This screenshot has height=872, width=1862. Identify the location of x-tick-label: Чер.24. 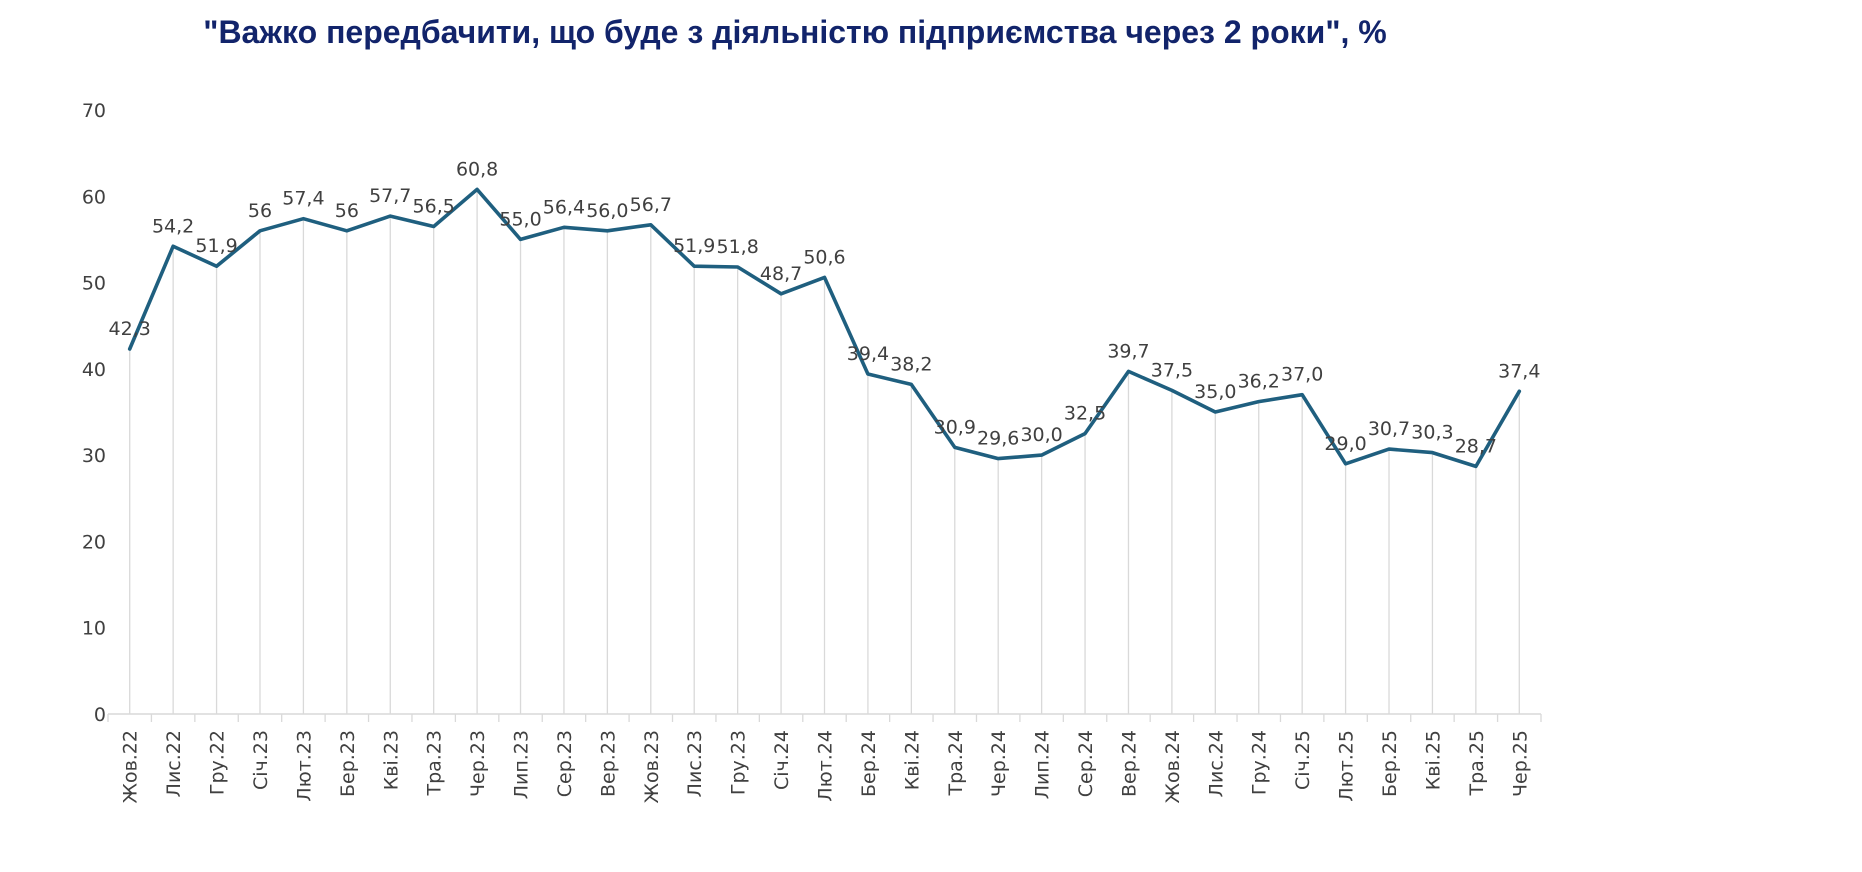
(999, 763).